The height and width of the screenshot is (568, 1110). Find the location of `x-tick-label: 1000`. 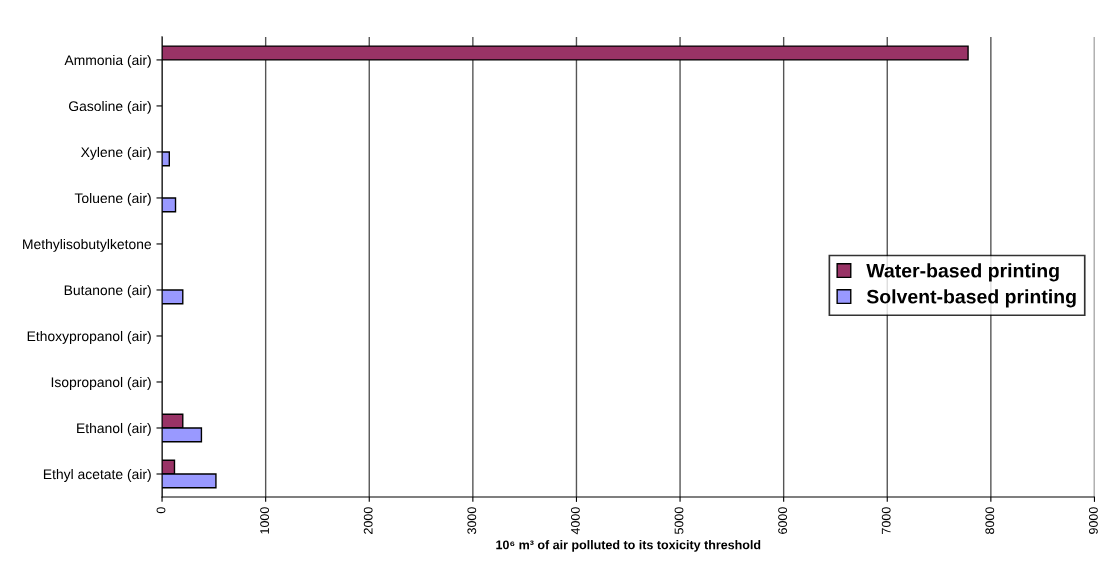

x-tick-label: 1000 is located at coordinates (265, 520).